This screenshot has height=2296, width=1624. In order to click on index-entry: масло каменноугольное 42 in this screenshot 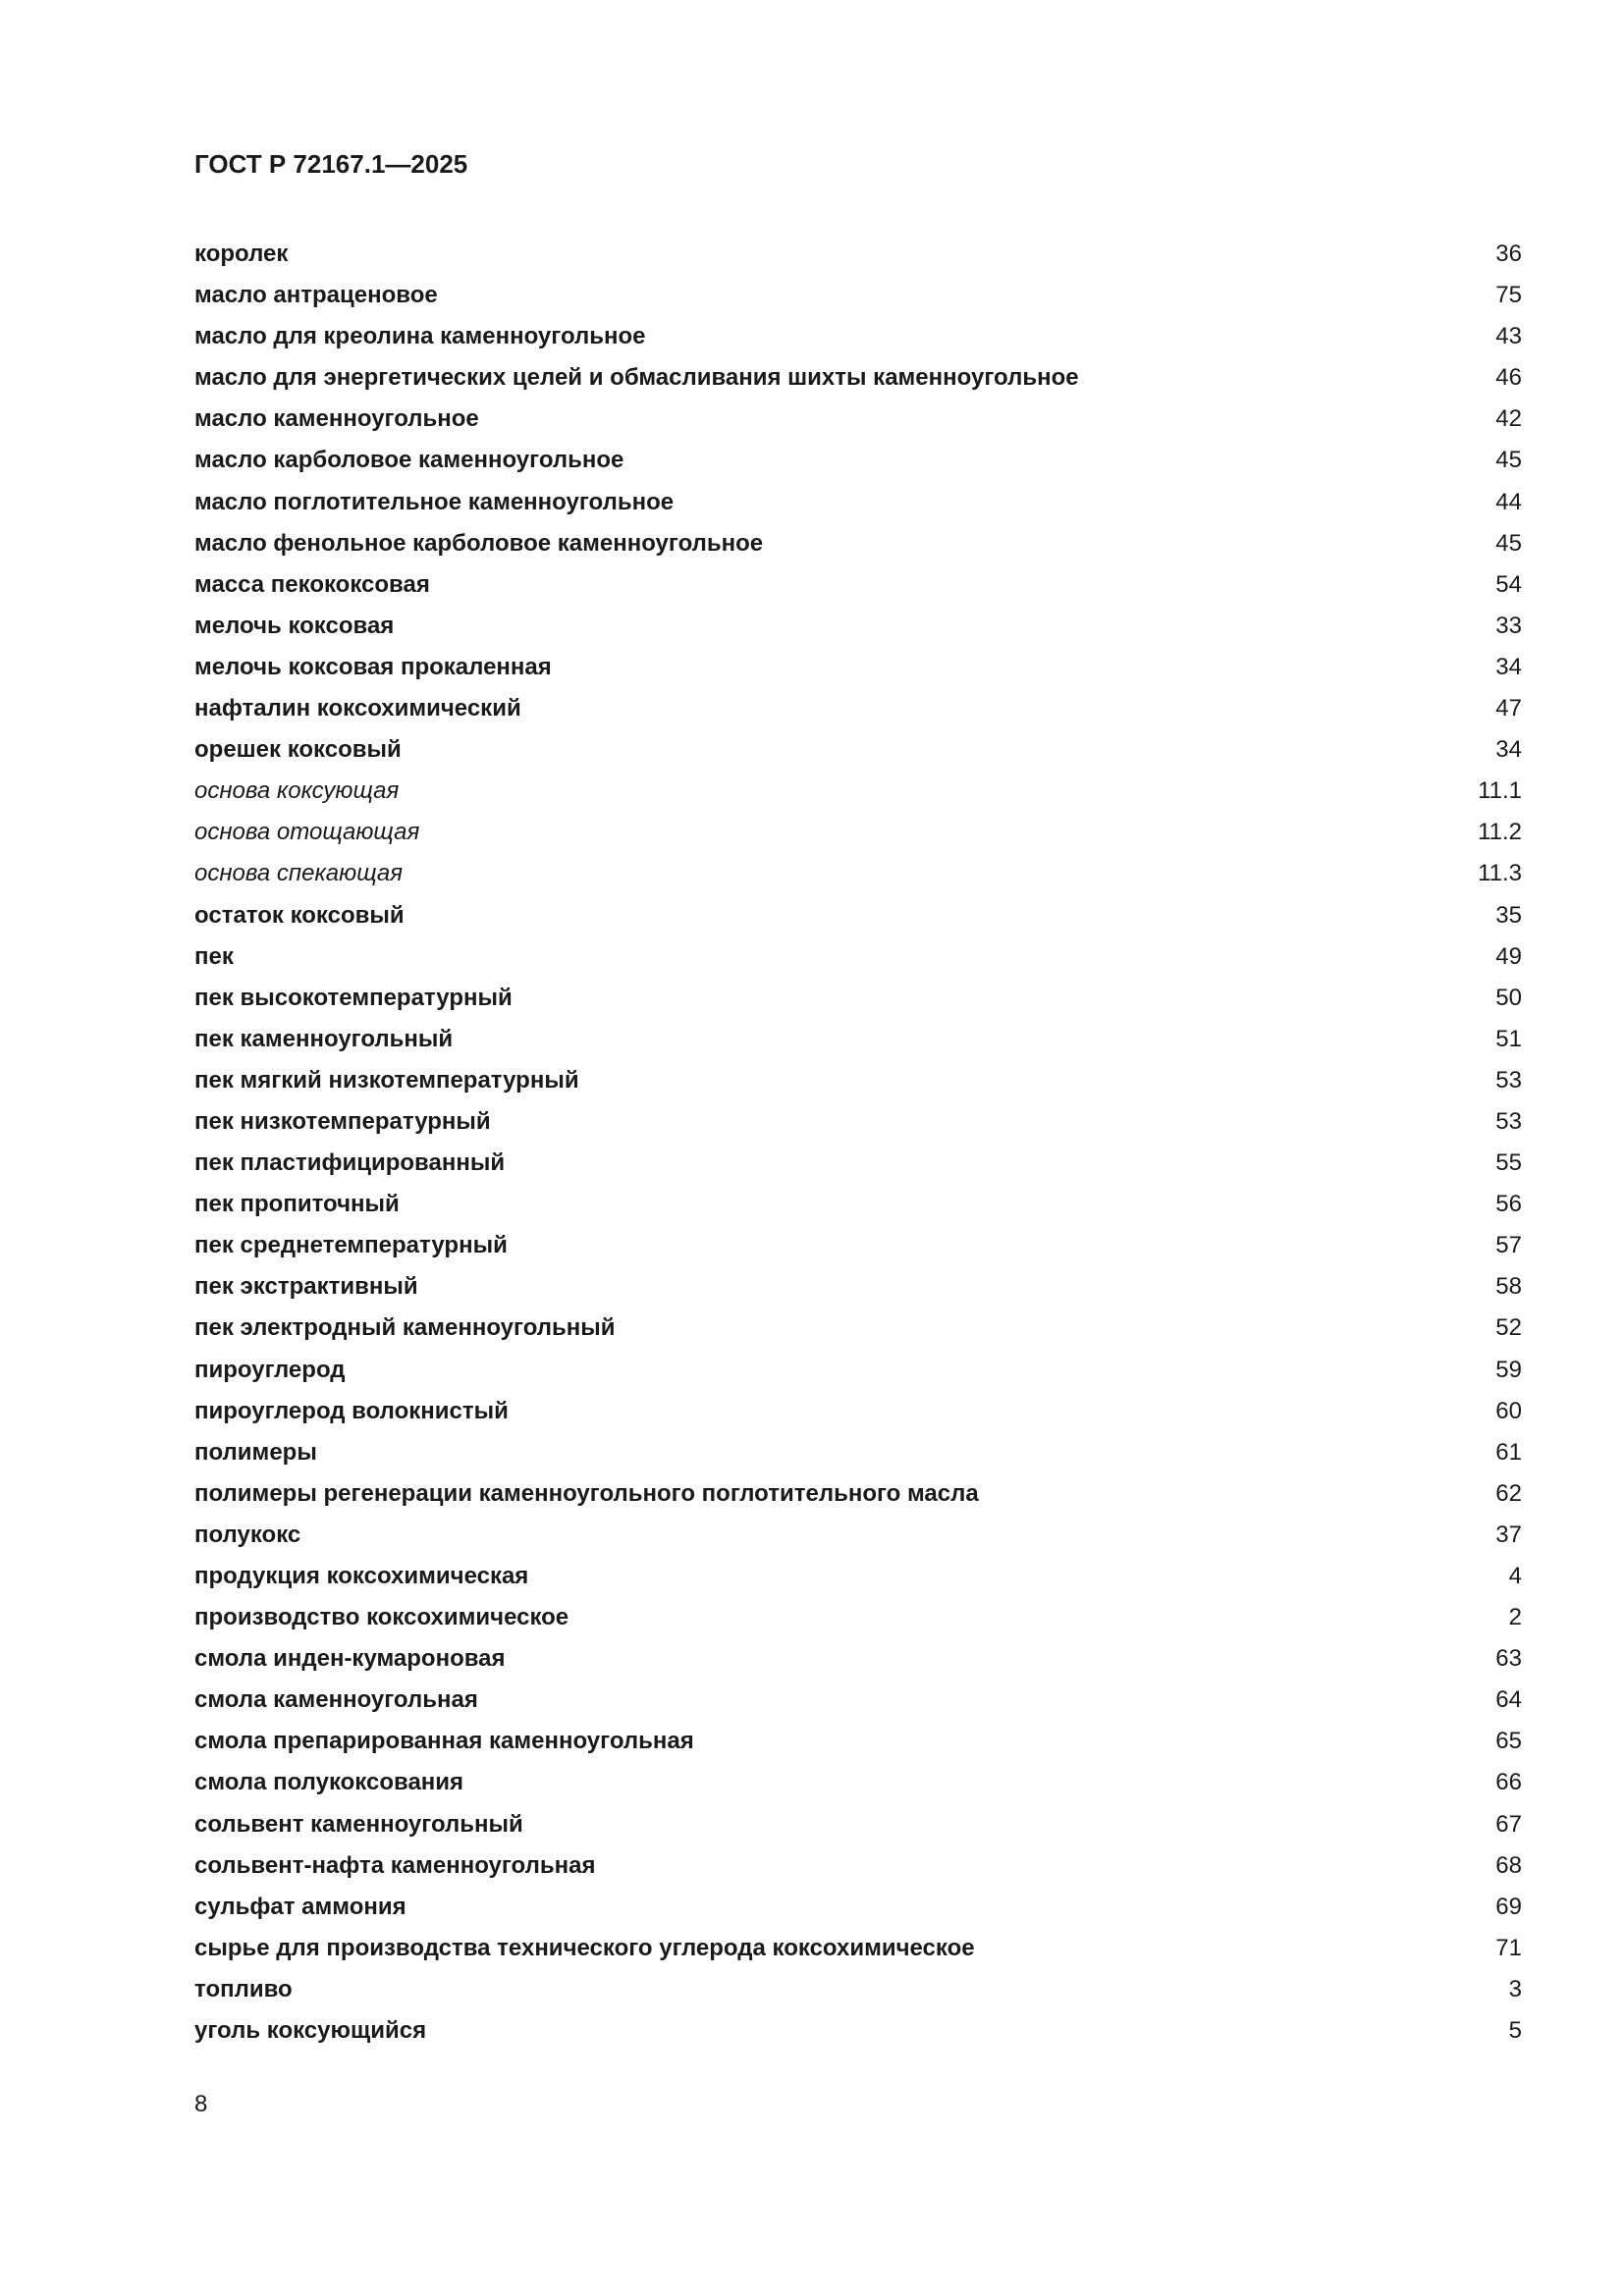, I will do `click(858, 424)`.